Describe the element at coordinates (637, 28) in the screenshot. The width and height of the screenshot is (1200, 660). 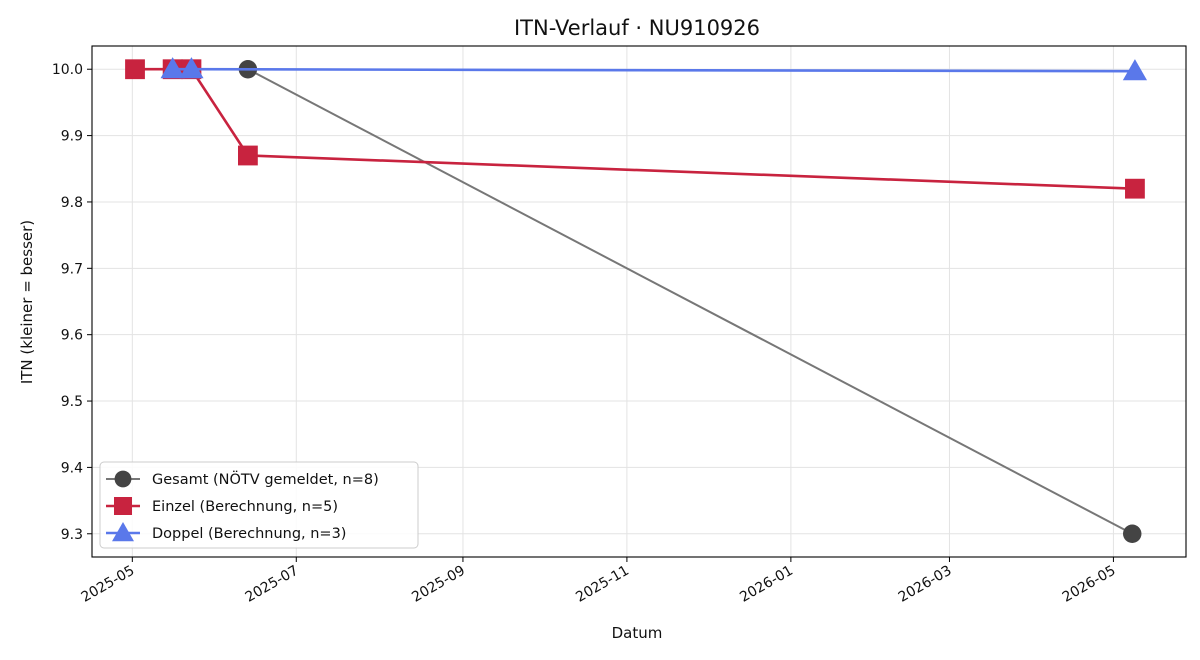
I see `chart-title: ITN-Verlauf · NU910926` at that location.